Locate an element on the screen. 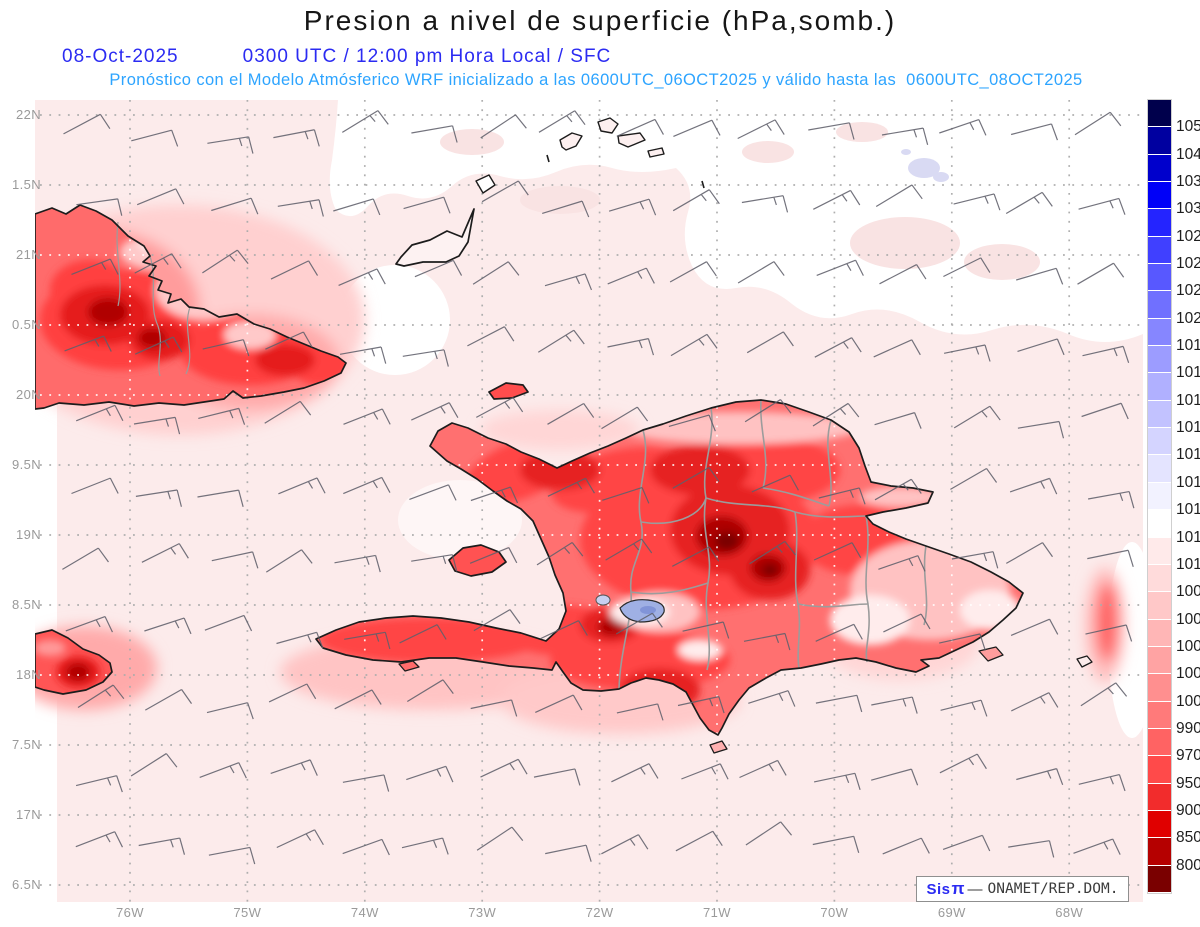  lat-label: 20N is located at coordinates (28, 394).